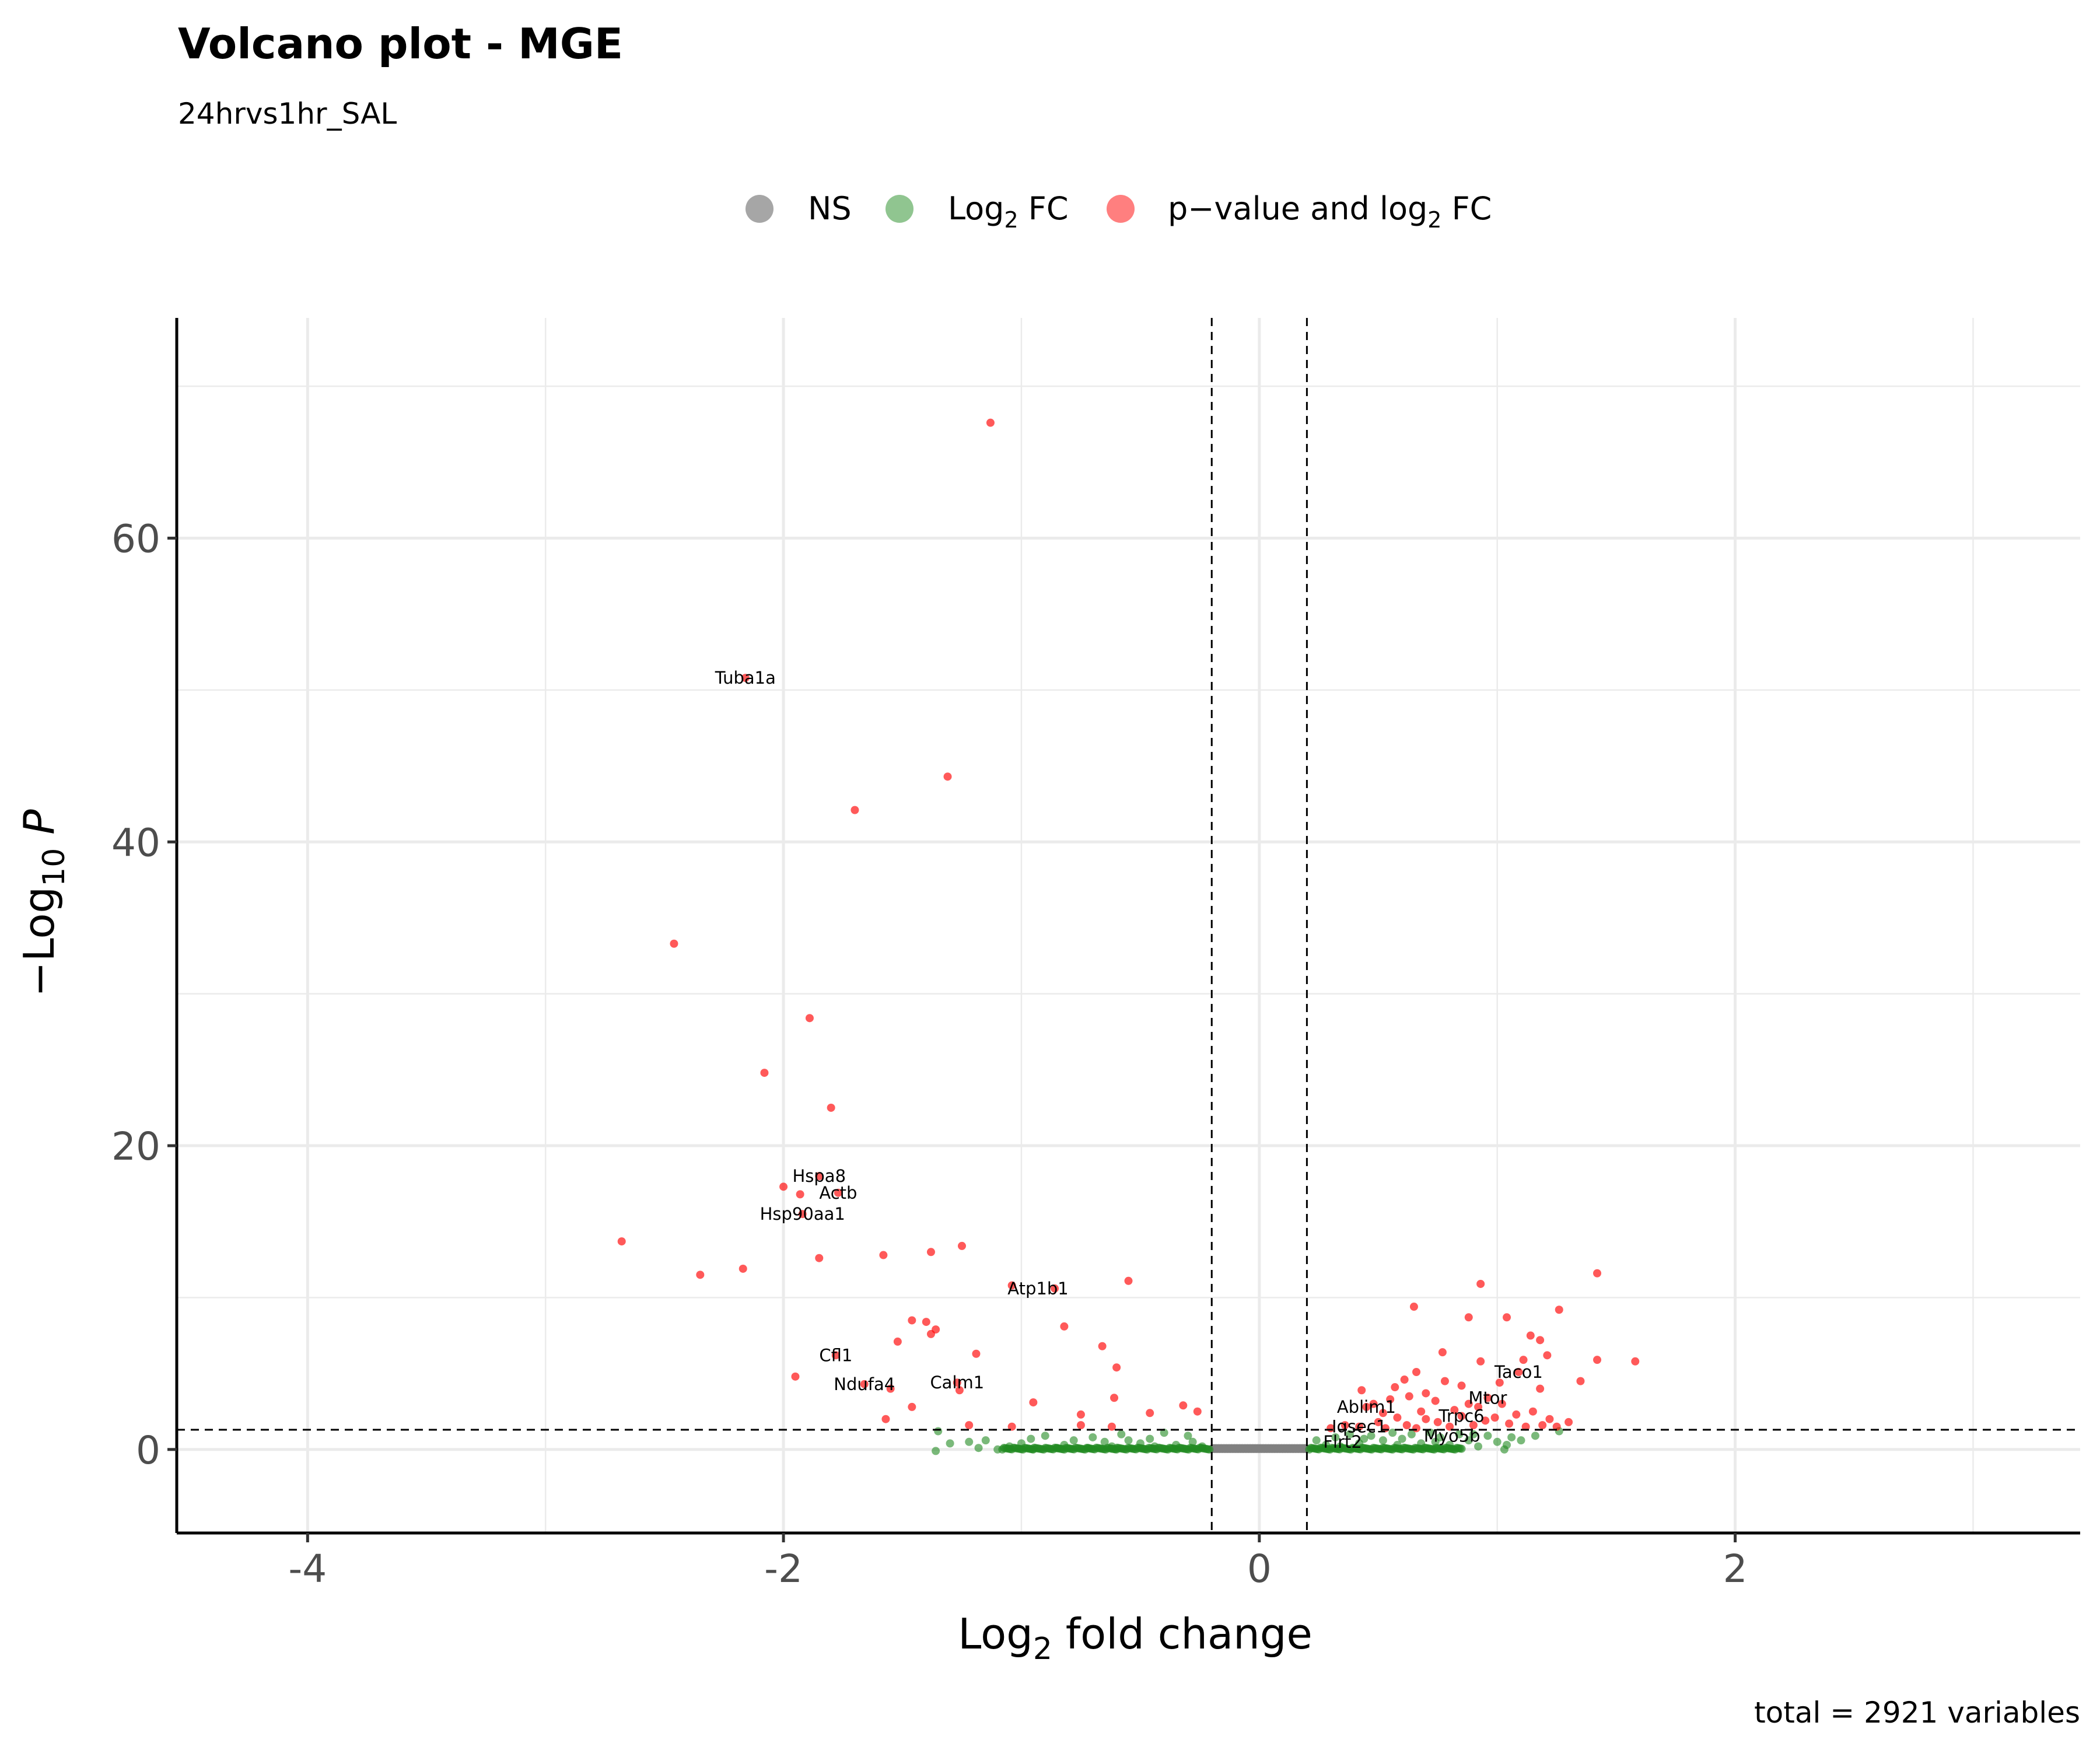 Image resolution: width=2100 pixels, height=1750 pixels. What do you see at coordinates (400, 43) in the screenshot?
I see `chart-title: Volcano plot - MGE` at bounding box center [400, 43].